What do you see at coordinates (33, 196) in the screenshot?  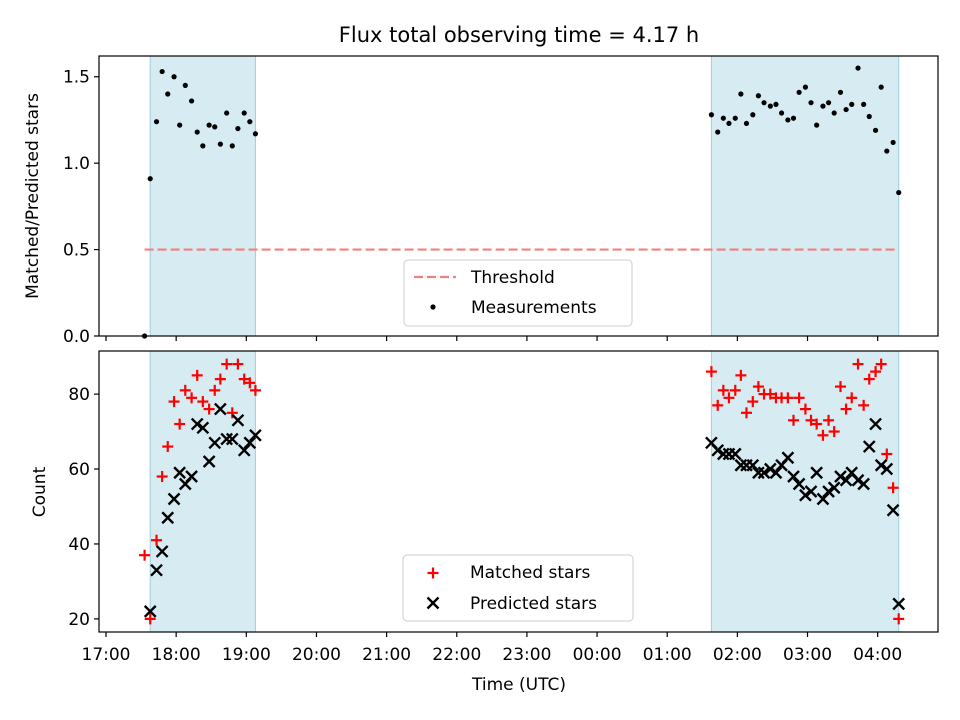 I see `ratio-y-axis-label: Matched/Predicted stars` at bounding box center [33, 196].